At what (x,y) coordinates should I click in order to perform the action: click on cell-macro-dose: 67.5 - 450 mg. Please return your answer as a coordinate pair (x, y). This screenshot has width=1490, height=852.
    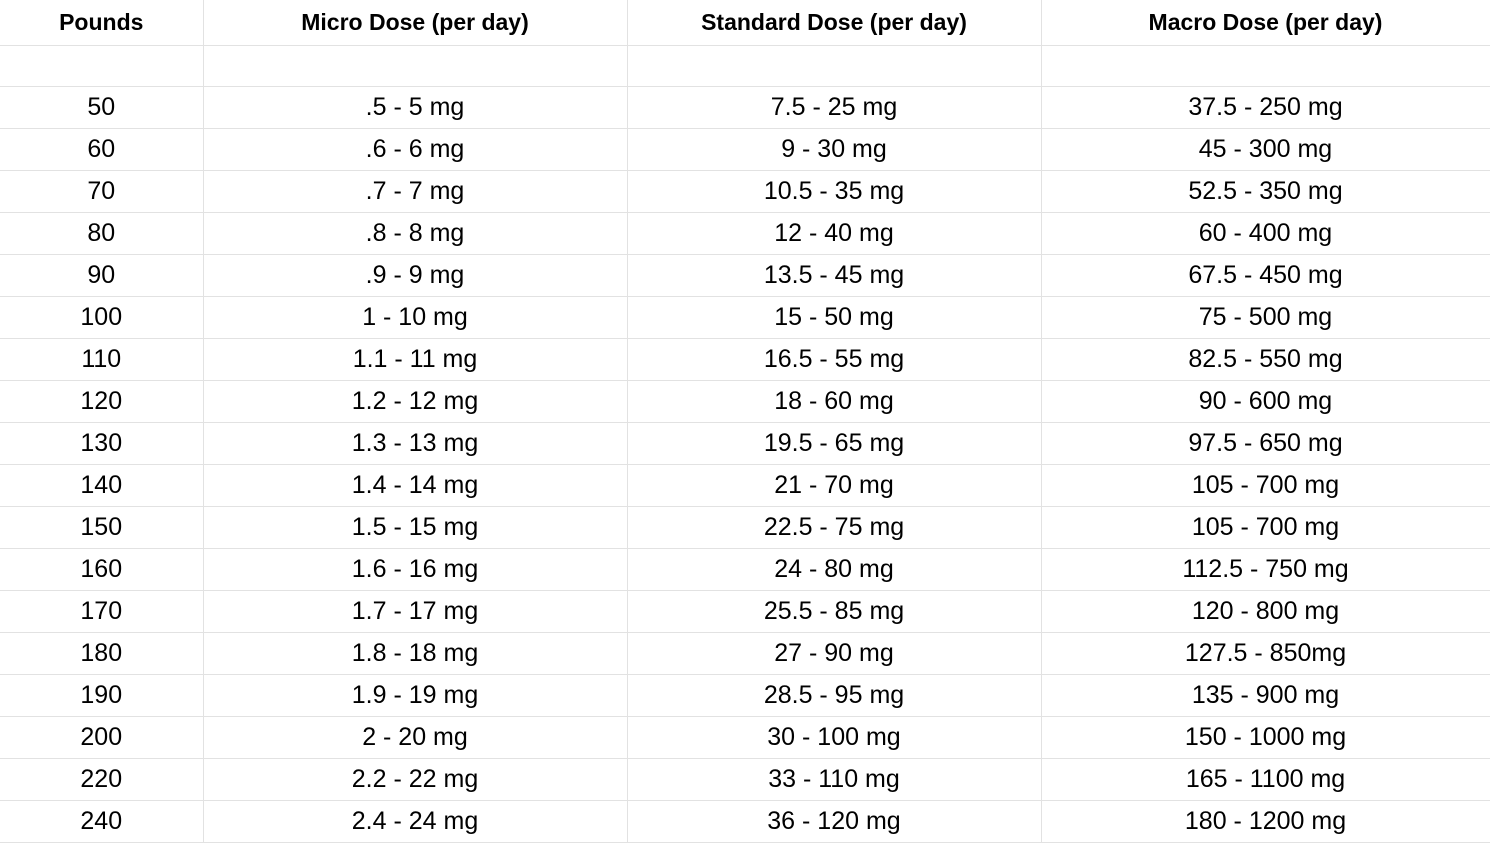
    Looking at the image, I should click on (1265, 275).